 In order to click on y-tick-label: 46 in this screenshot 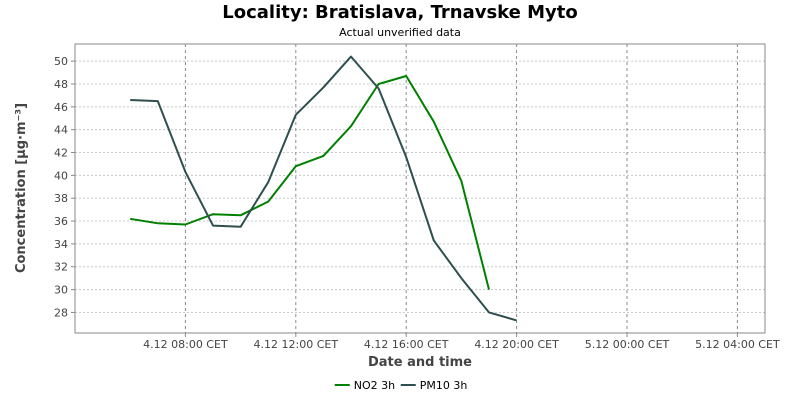, I will do `click(61, 107)`.